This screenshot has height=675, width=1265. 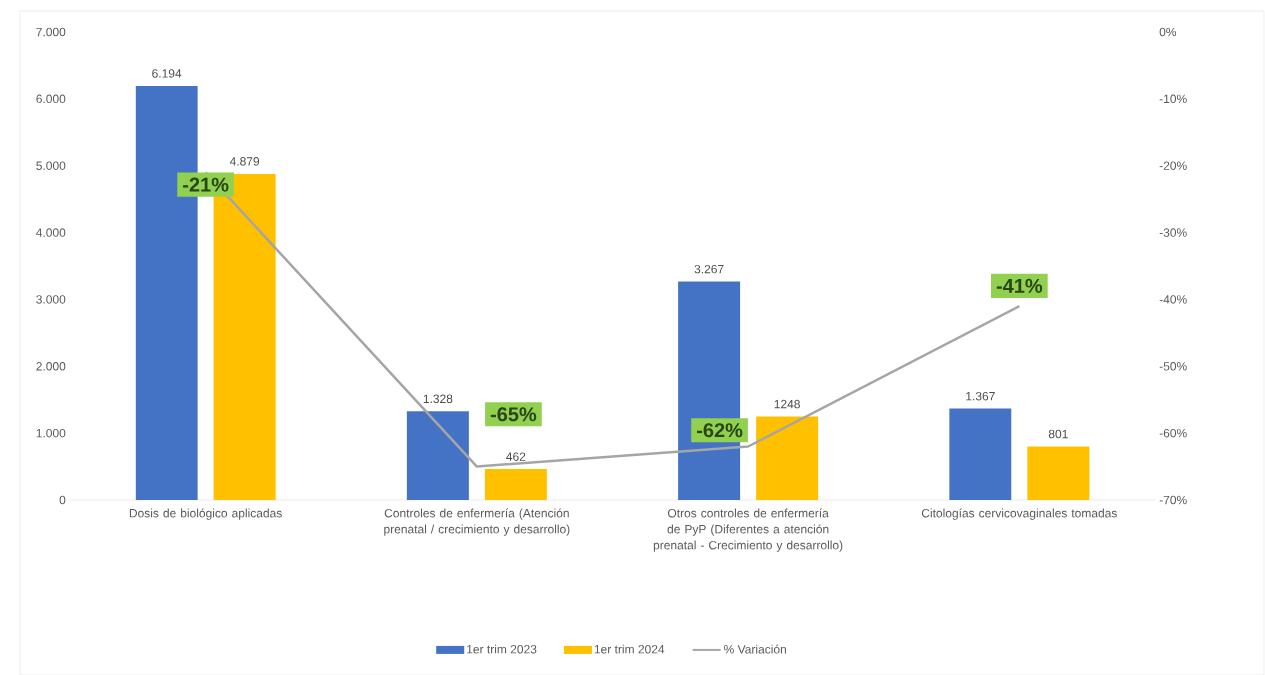 What do you see at coordinates (1168, 32) in the screenshot?
I see `y2-tick-label: 0%` at bounding box center [1168, 32].